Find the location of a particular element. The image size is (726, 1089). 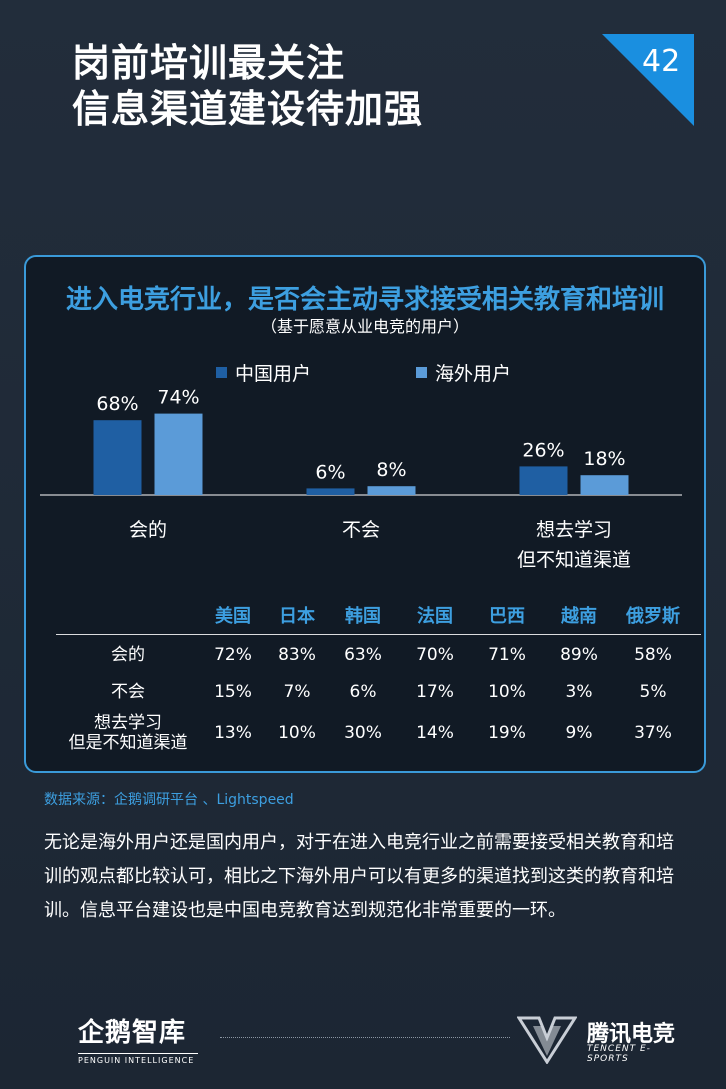

penguin-logo-text: 企鹅智库 is located at coordinates (132, 1033).